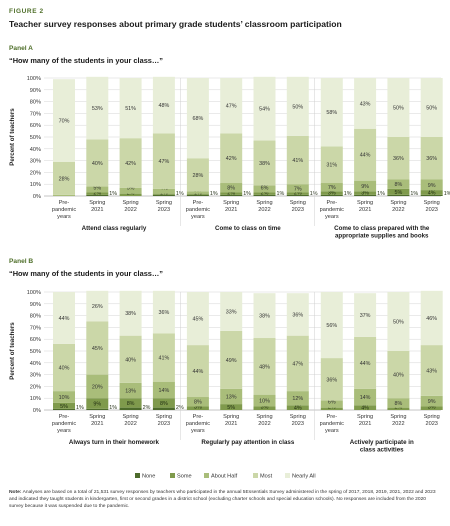 This screenshot has height=526, width=450. I want to click on data-label: 50%, so click(431, 109).